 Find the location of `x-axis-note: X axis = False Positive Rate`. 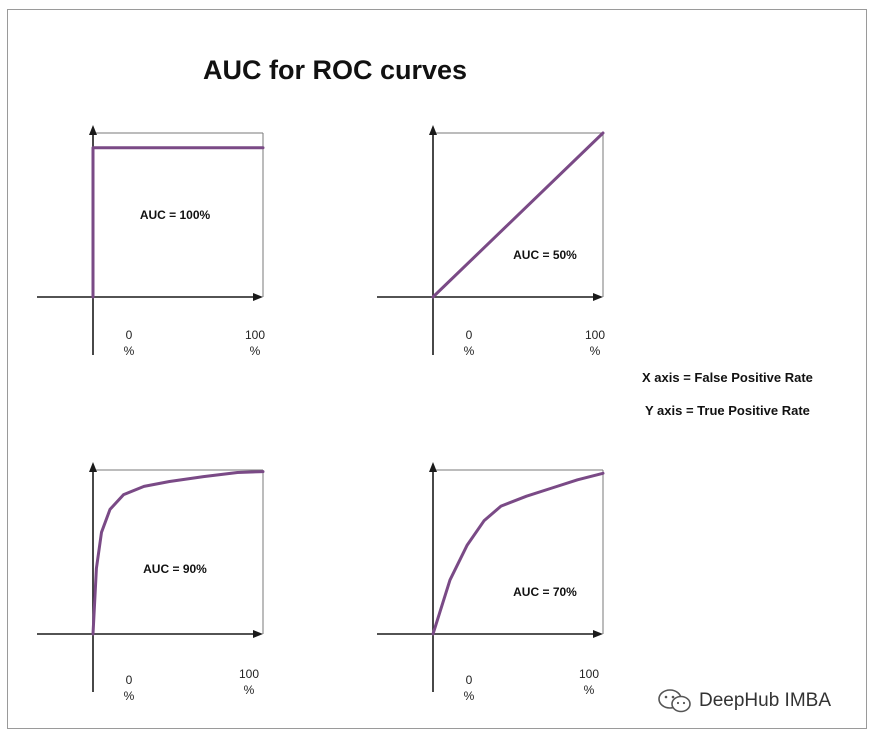

x-axis-note: X axis = False Positive Rate is located at coordinates (727, 377).